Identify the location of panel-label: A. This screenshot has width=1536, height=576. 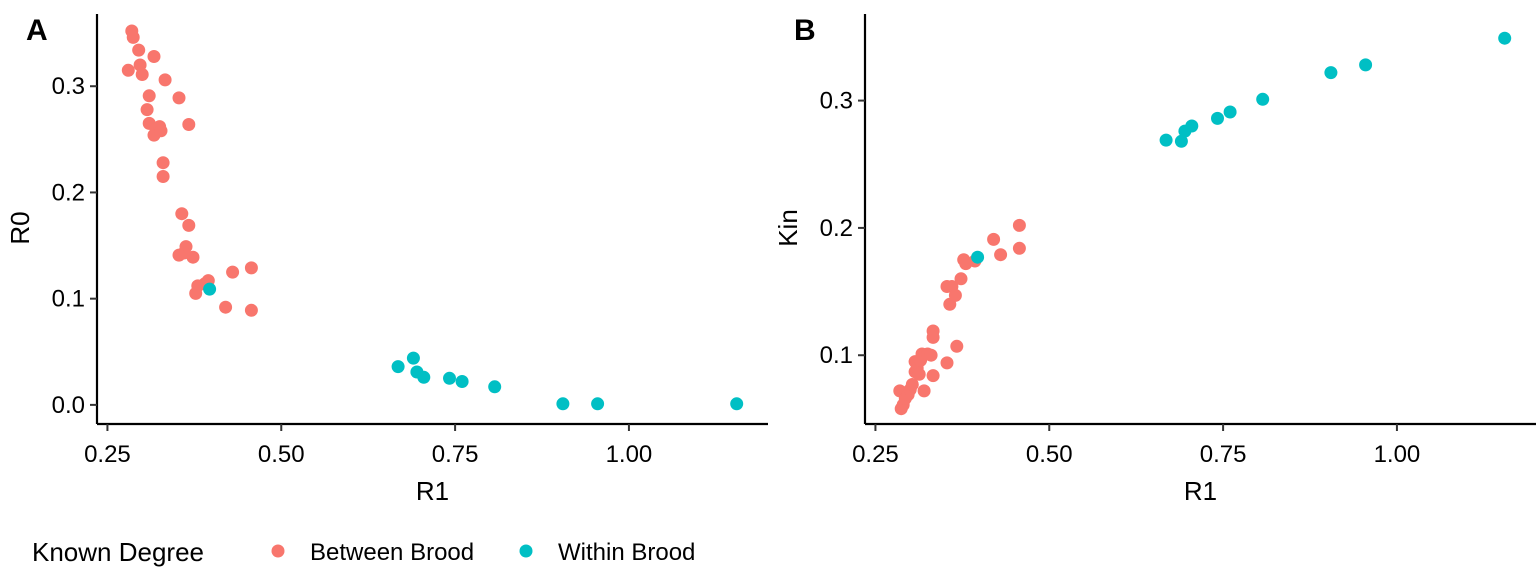
(37, 30).